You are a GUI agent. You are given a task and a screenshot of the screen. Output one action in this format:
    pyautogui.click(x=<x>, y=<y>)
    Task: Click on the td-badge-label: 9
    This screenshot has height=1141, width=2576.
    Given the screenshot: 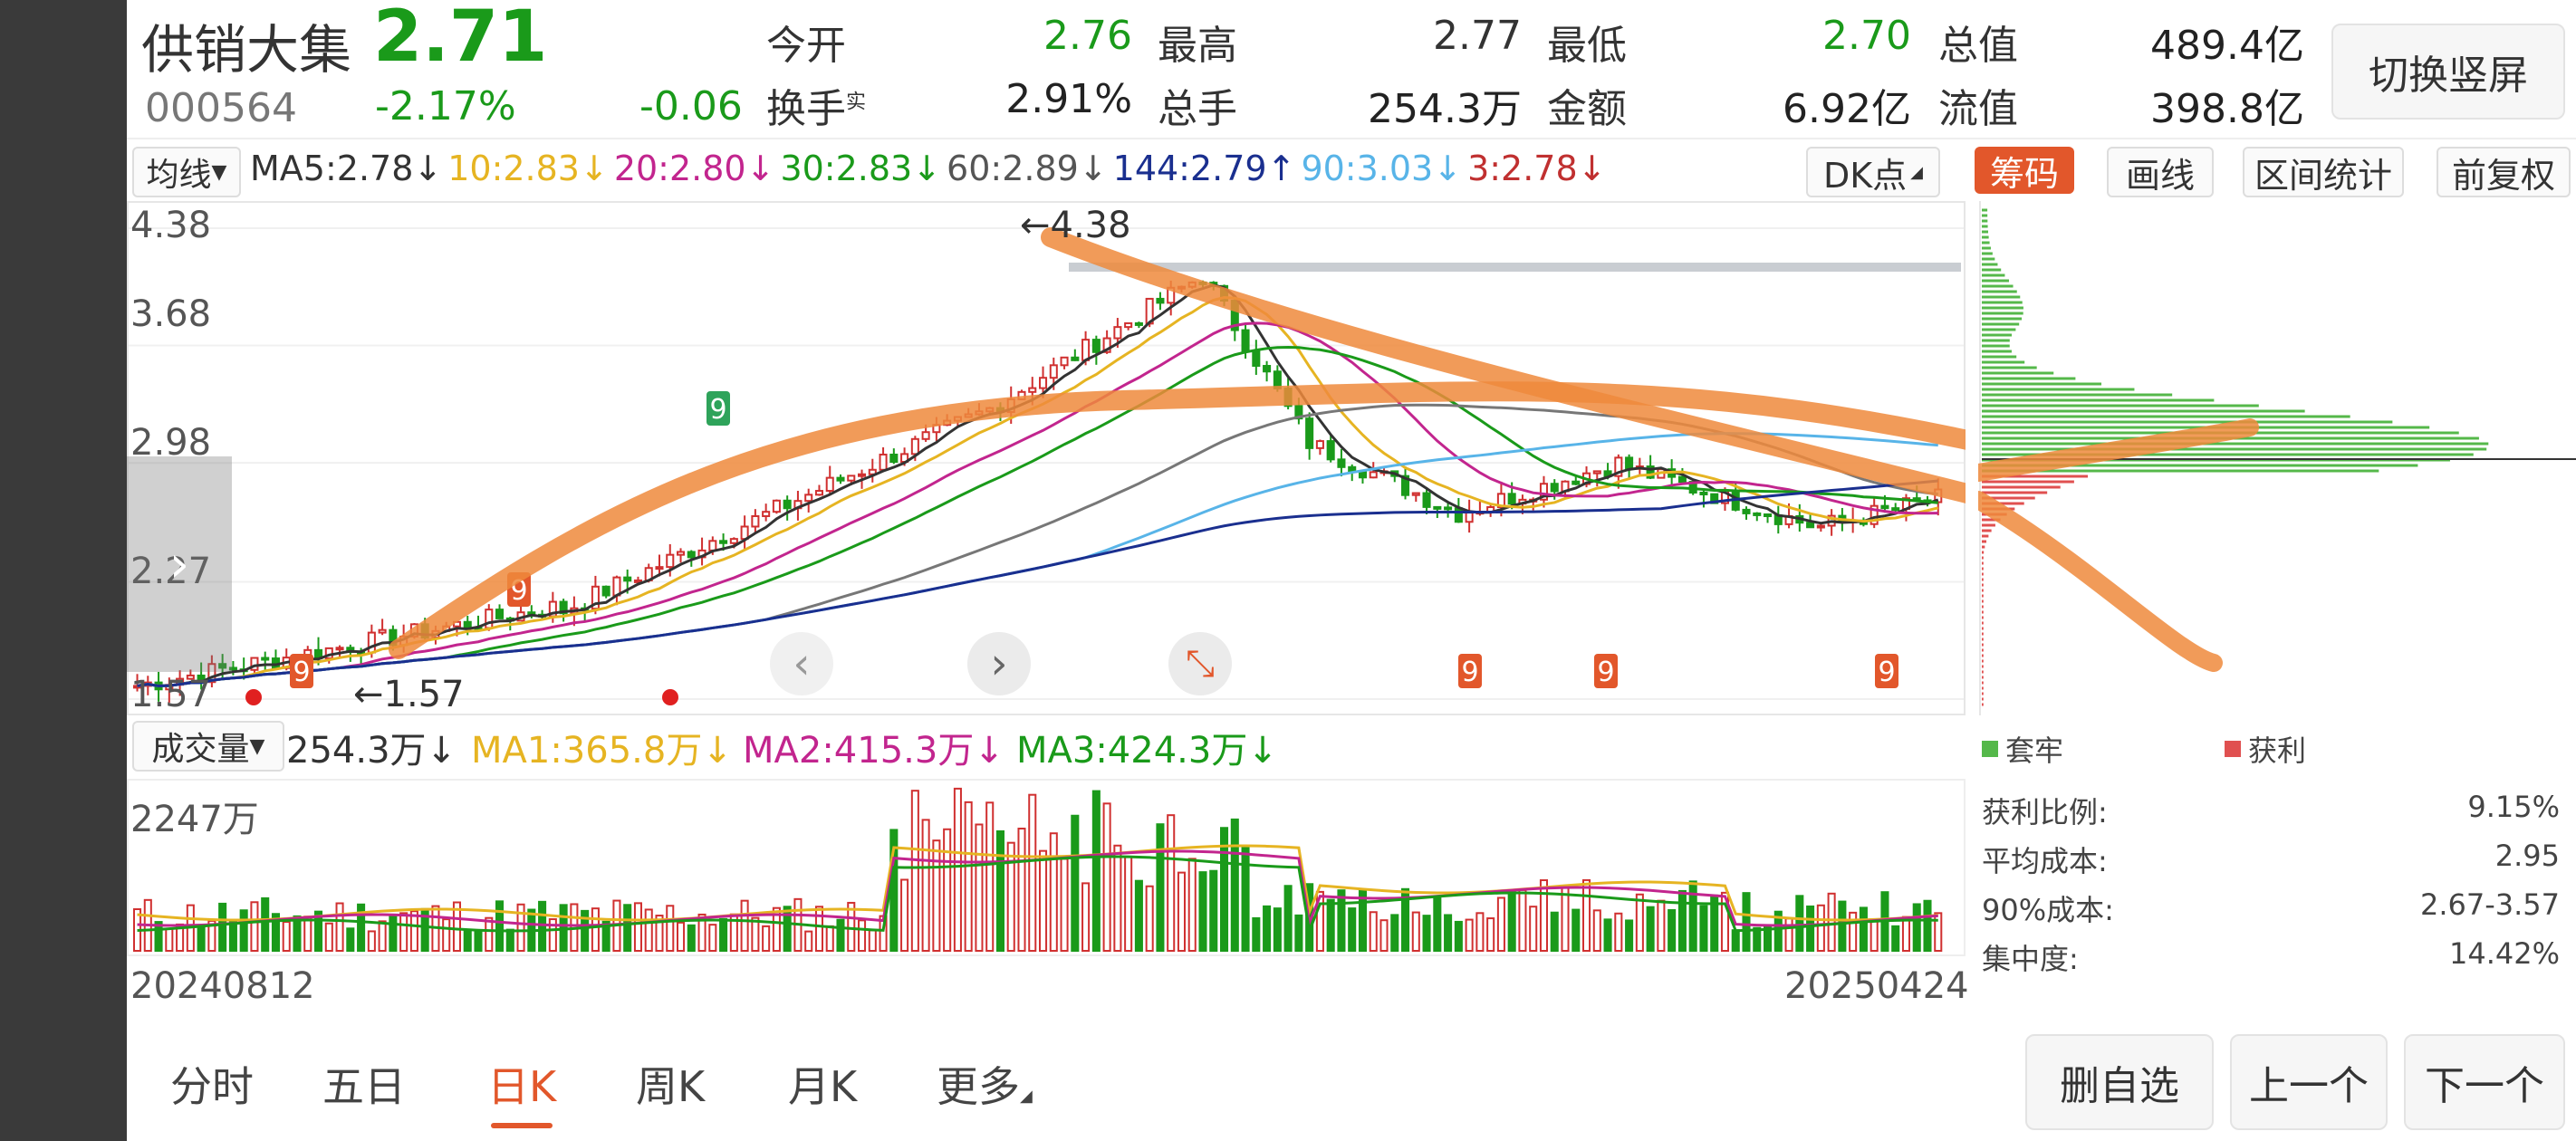 What is the action you would take?
    pyautogui.click(x=301, y=672)
    